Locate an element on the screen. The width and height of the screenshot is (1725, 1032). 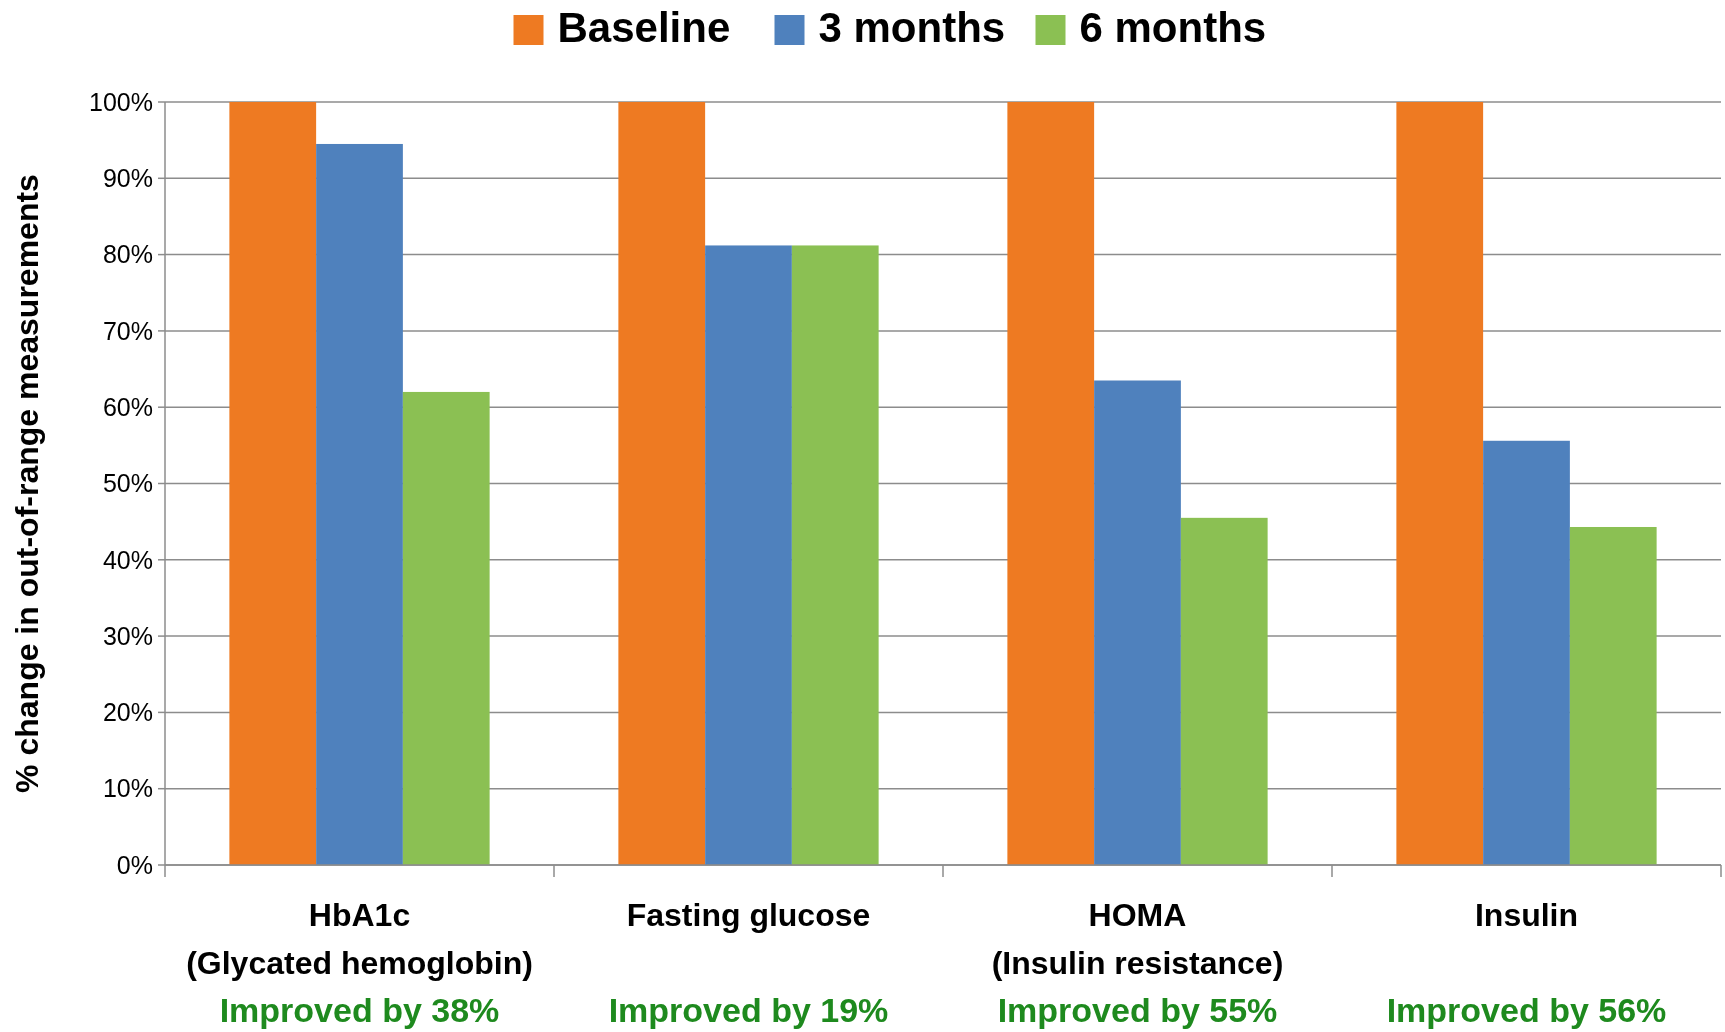
x-tick-label: Fasting glucose is located at coordinates (748, 915).